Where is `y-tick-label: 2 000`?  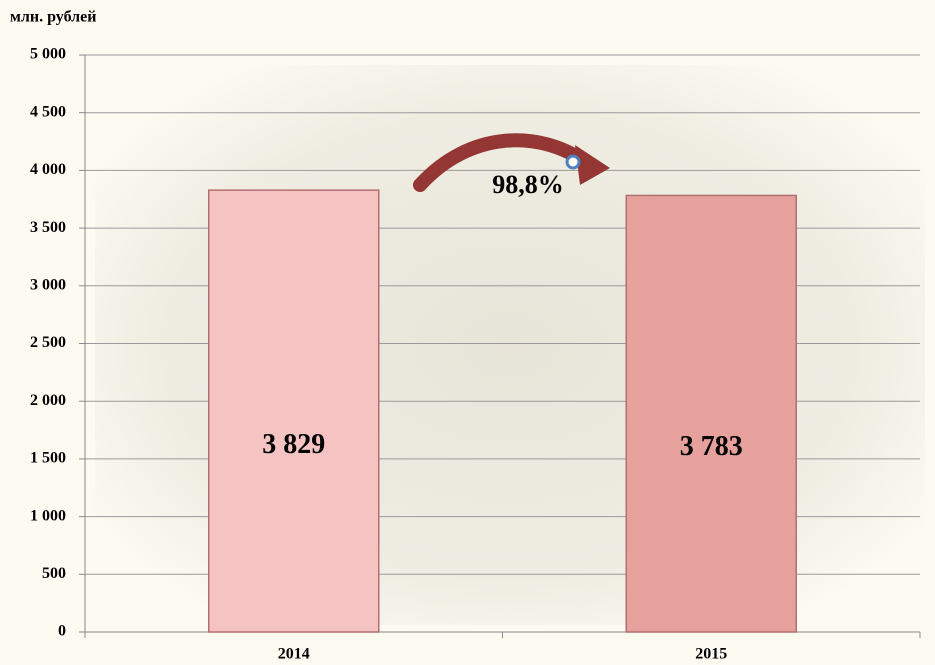 y-tick-label: 2 000 is located at coordinates (48, 400).